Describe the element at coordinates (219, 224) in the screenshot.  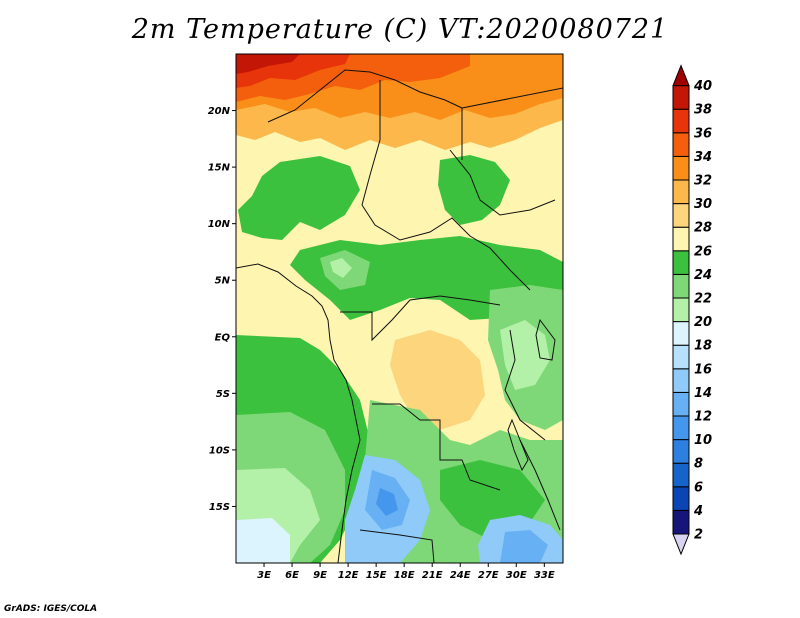
I see `lat-tick-label: 10N` at that location.